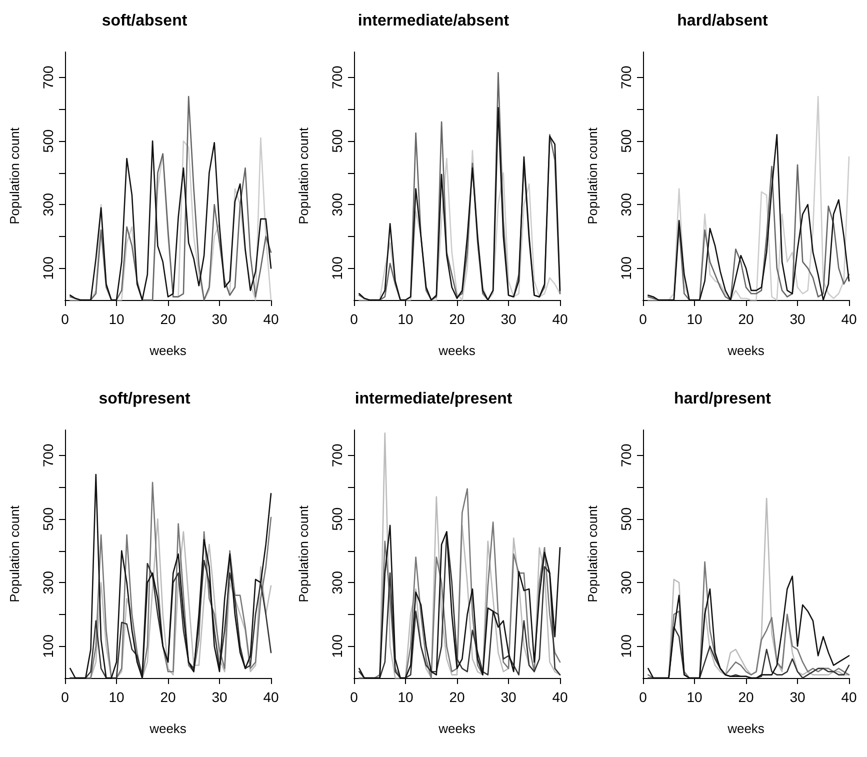  What do you see at coordinates (144, 399) in the screenshot?
I see `chart-title: soft/present` at bounding box center [144, 399].